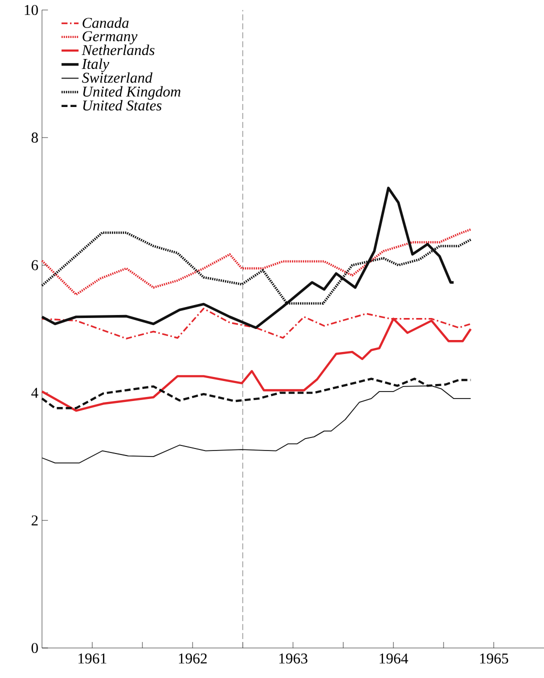 The height and width of the screenshot is (678, 544). Describe the element at coordinates (131, 93) in the screenshot. I see `legend-label: United Kingdom` at that location.